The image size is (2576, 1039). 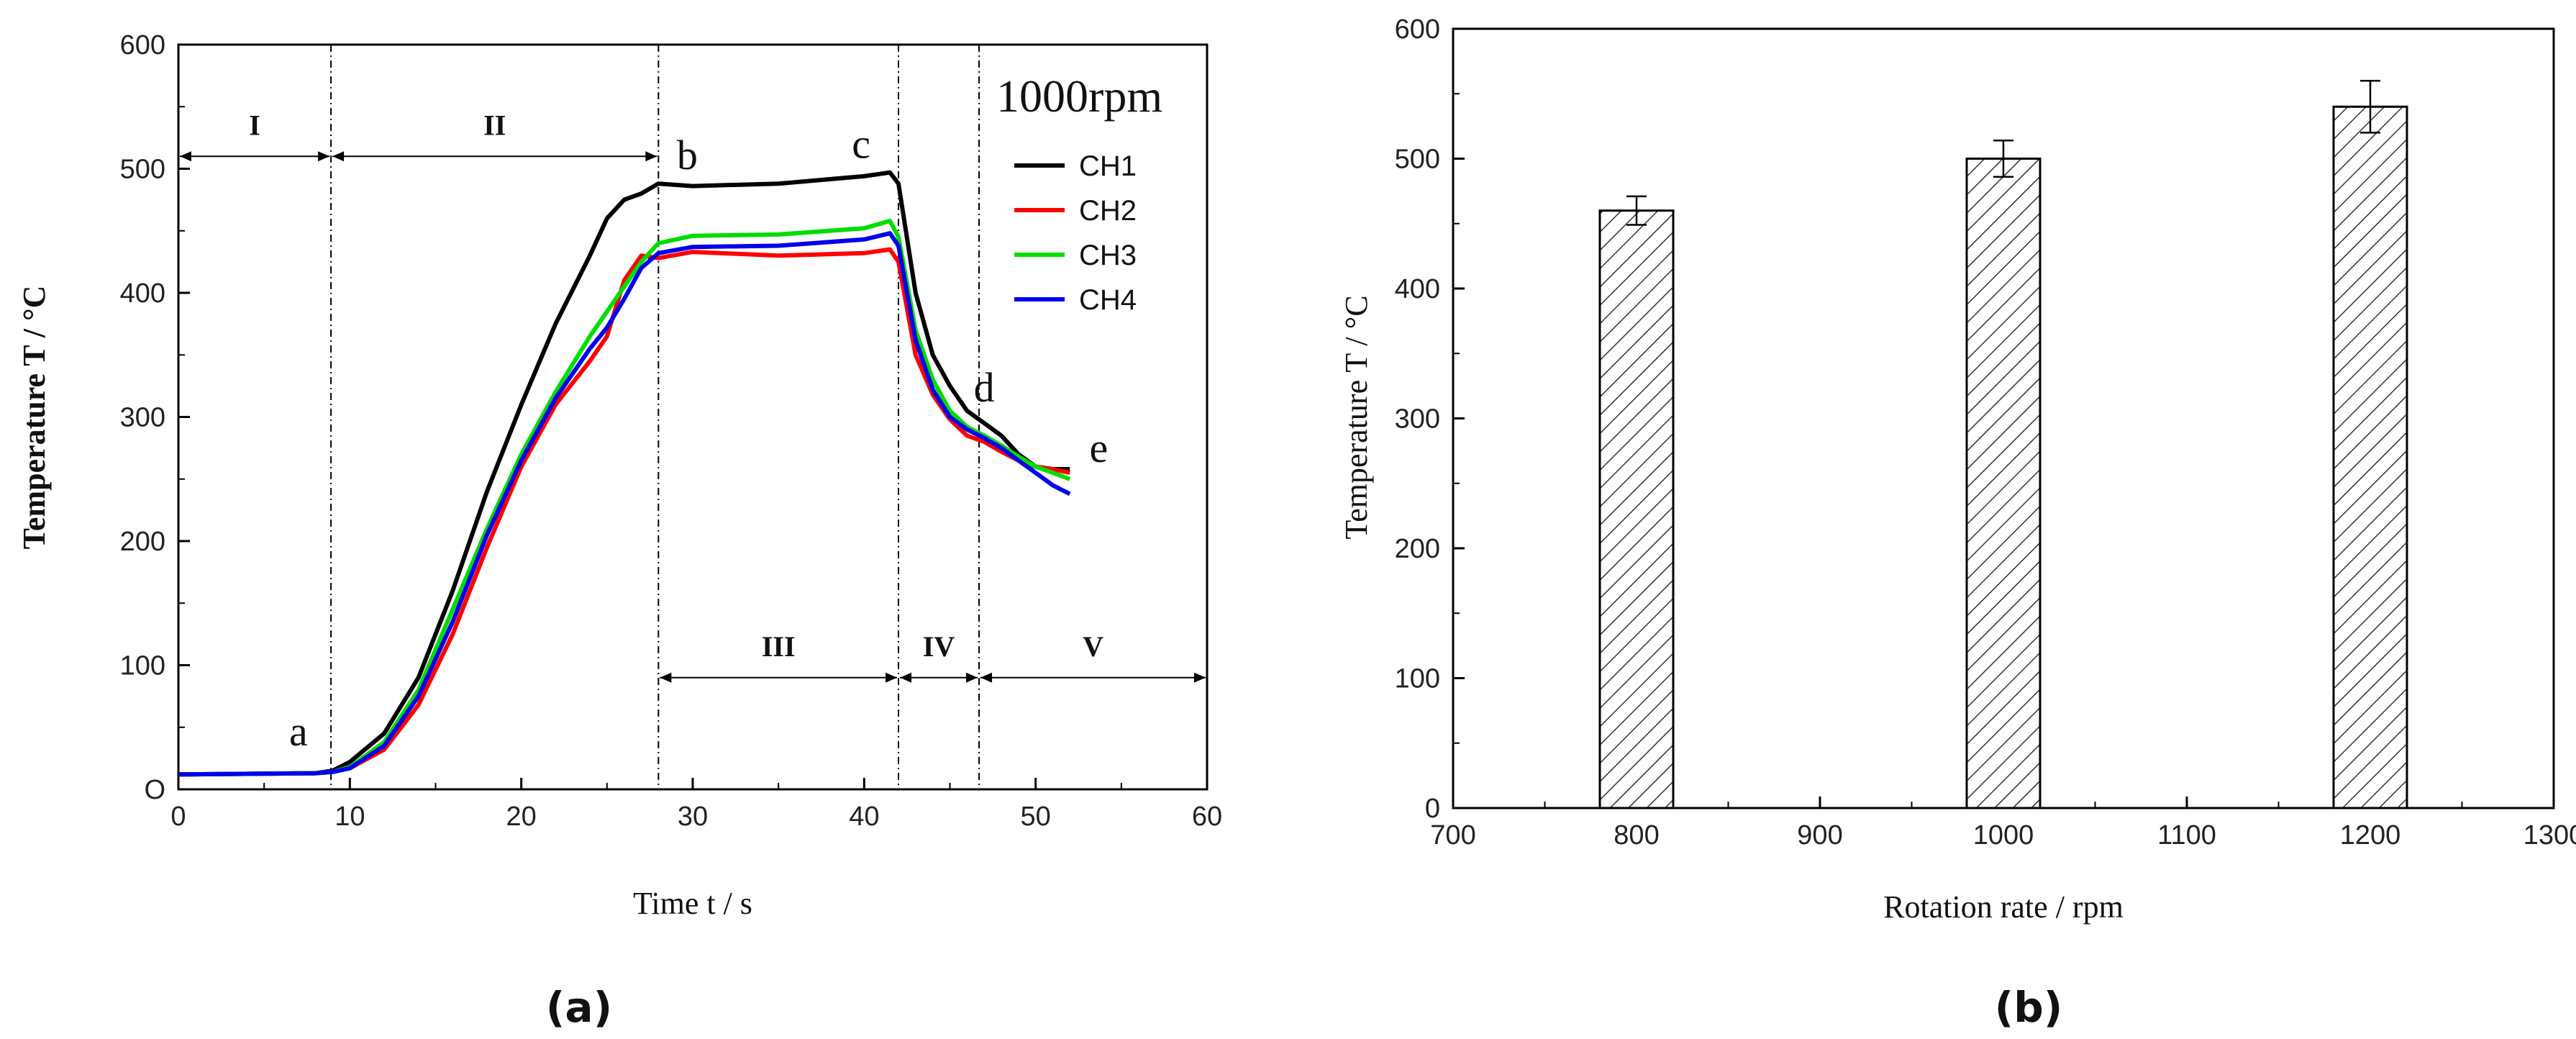 I want to click on panel-label-b: (b), so click(x=2029, y=1007).